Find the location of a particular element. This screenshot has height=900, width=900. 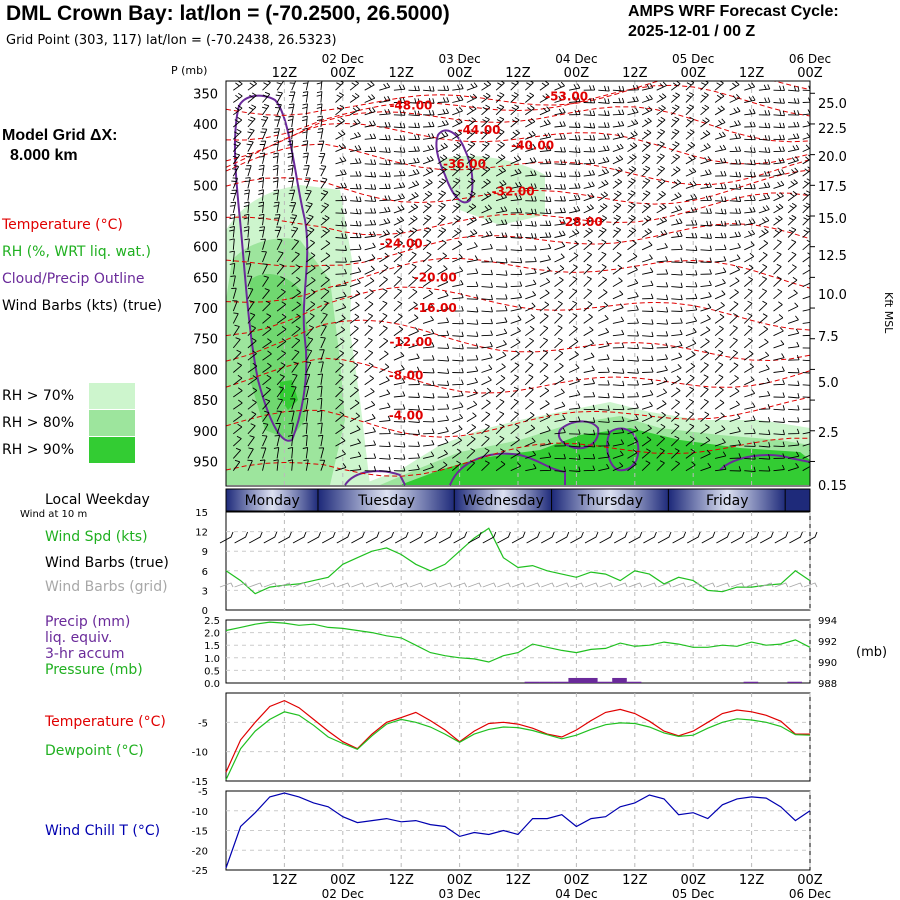

isotherm-label: -24.00 is located at coordinates (401, 244).